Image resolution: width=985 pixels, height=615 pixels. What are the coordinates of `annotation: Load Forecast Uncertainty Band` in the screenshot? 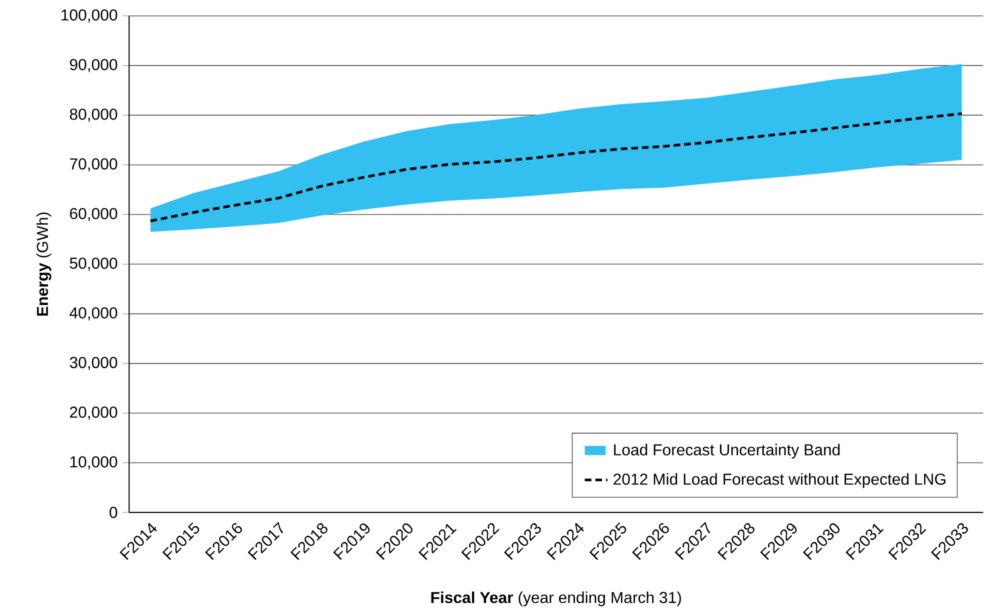 It's located at (727, 451).